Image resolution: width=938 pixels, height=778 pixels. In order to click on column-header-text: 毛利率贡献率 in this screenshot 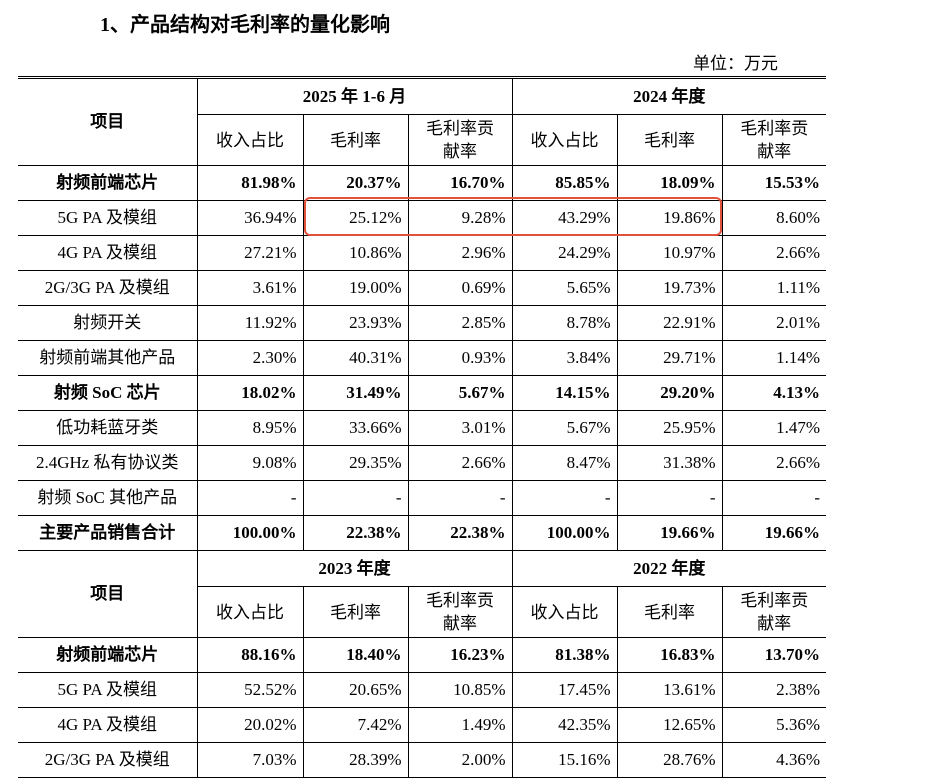, I will do `click(774, 140)`.